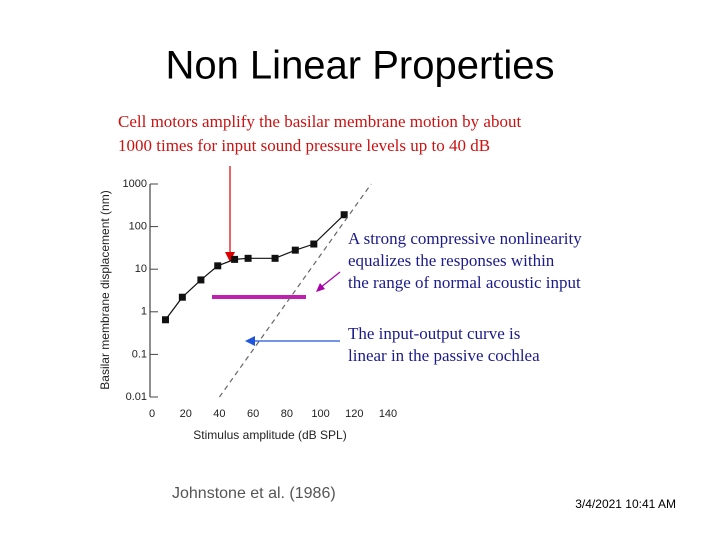  What do you see at coordinates (139, 354) in the screenshot?
I see `y-tick-label: 0.1` at bounding box center [139, 354].